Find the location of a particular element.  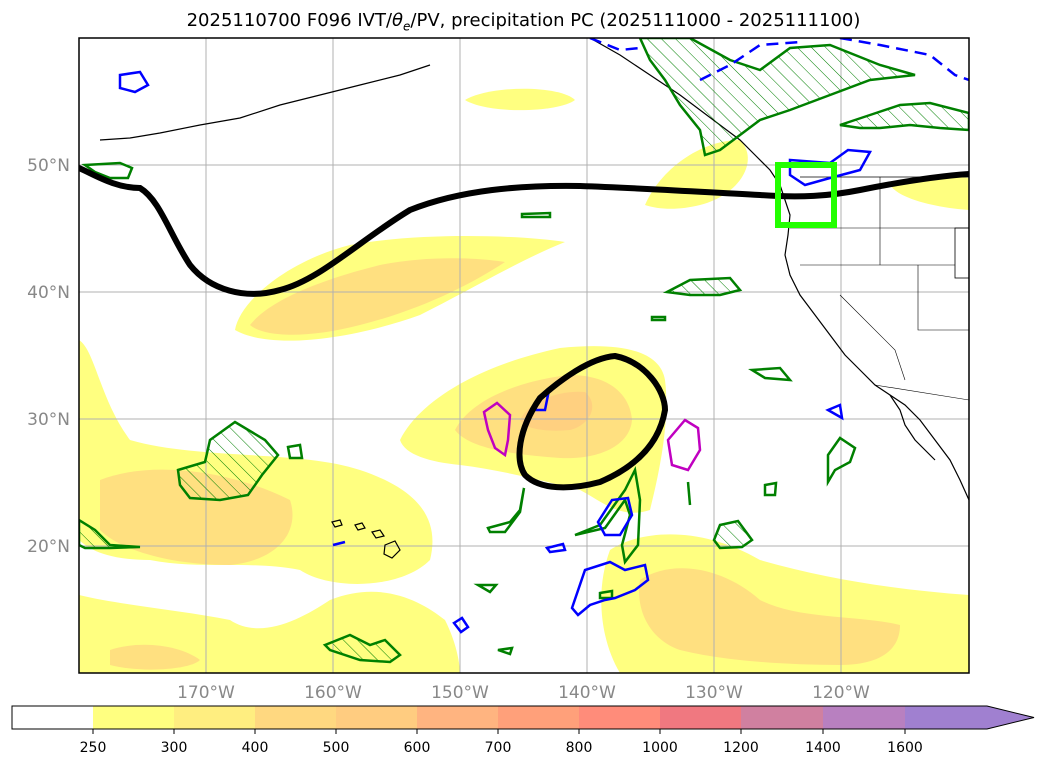

title-forecast: F096 is located at coordinates (329, 20).